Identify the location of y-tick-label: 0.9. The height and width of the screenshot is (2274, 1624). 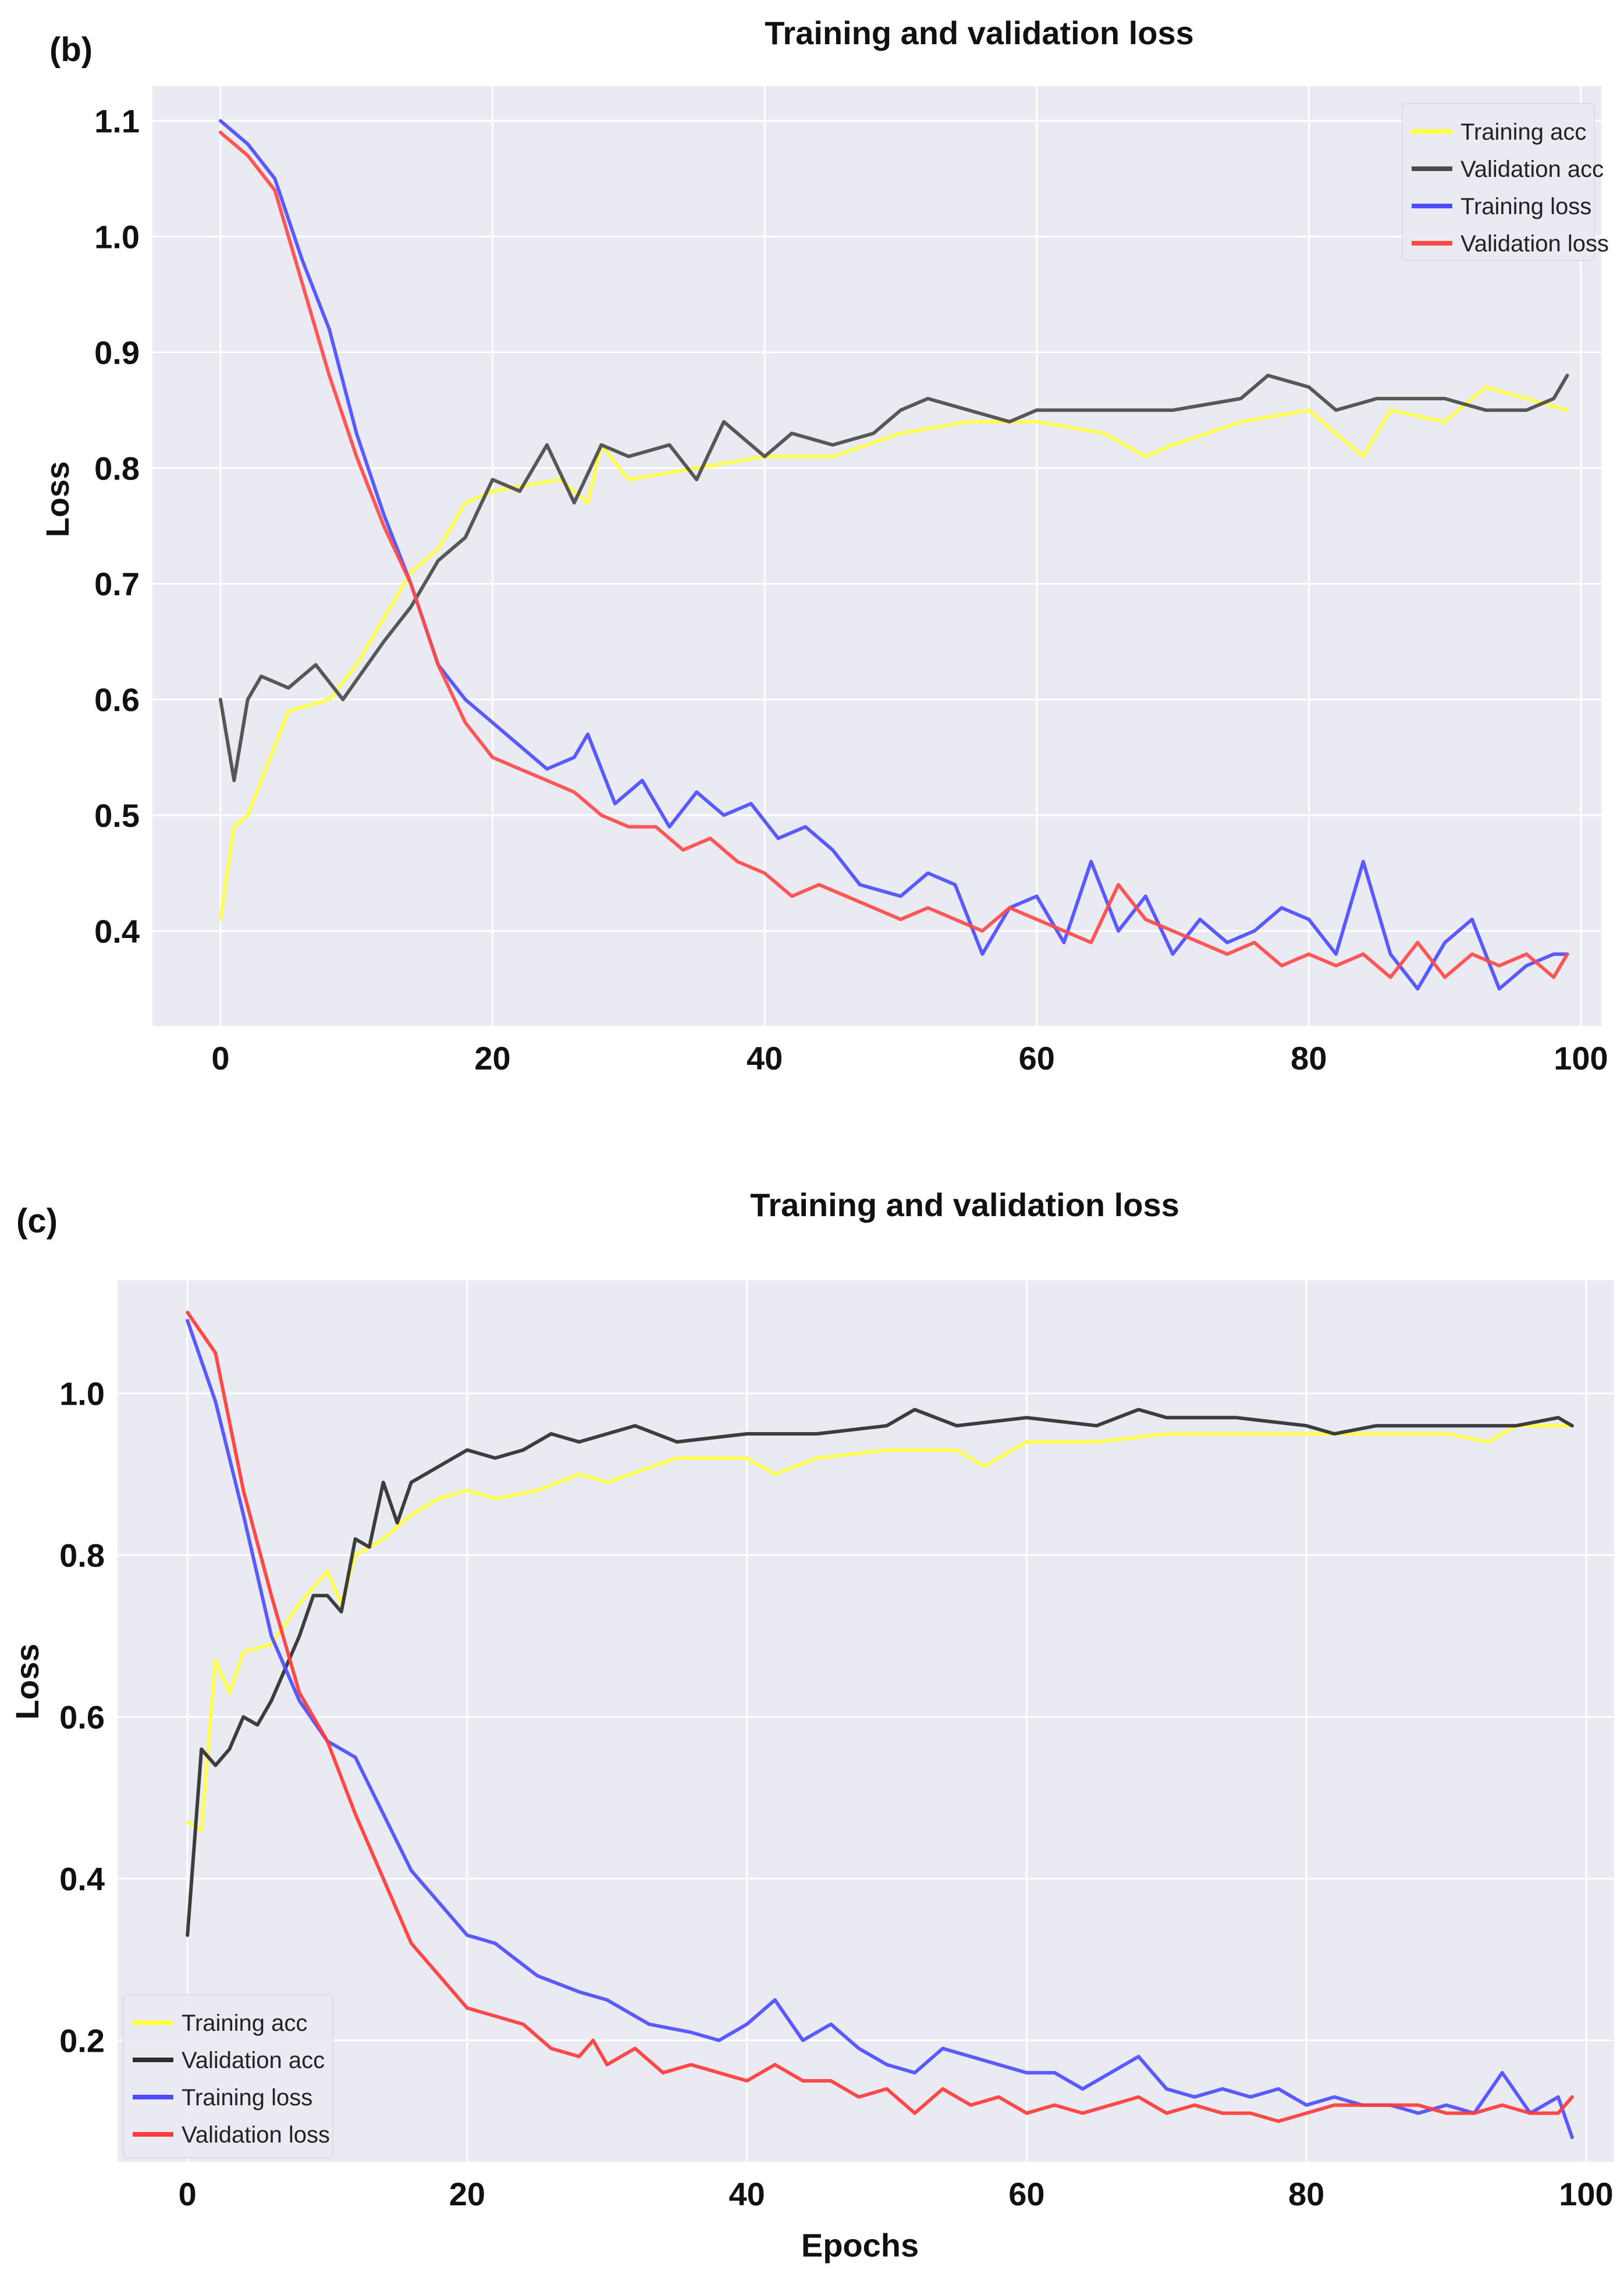
(117, 352).